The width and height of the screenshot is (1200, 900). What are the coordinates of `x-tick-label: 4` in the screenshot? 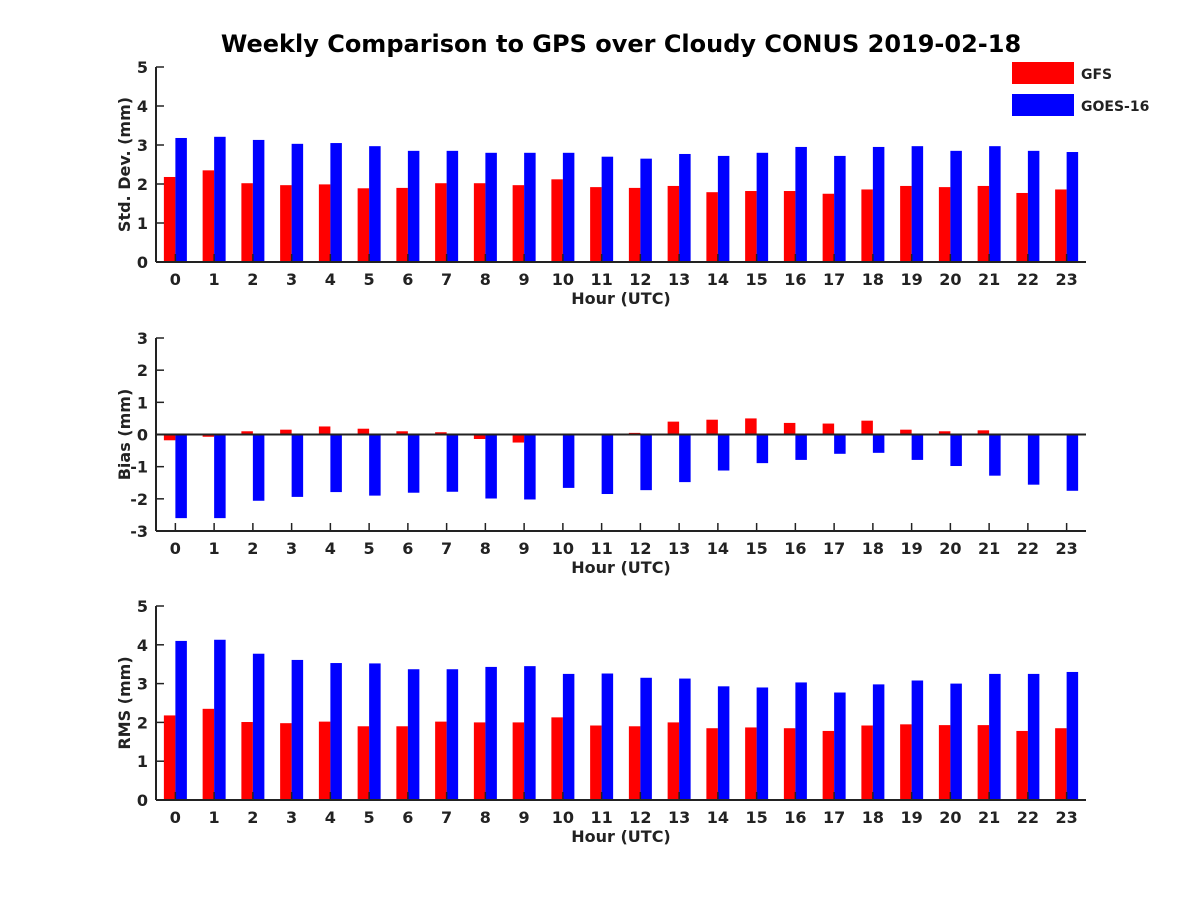 It's located at (330, 817).